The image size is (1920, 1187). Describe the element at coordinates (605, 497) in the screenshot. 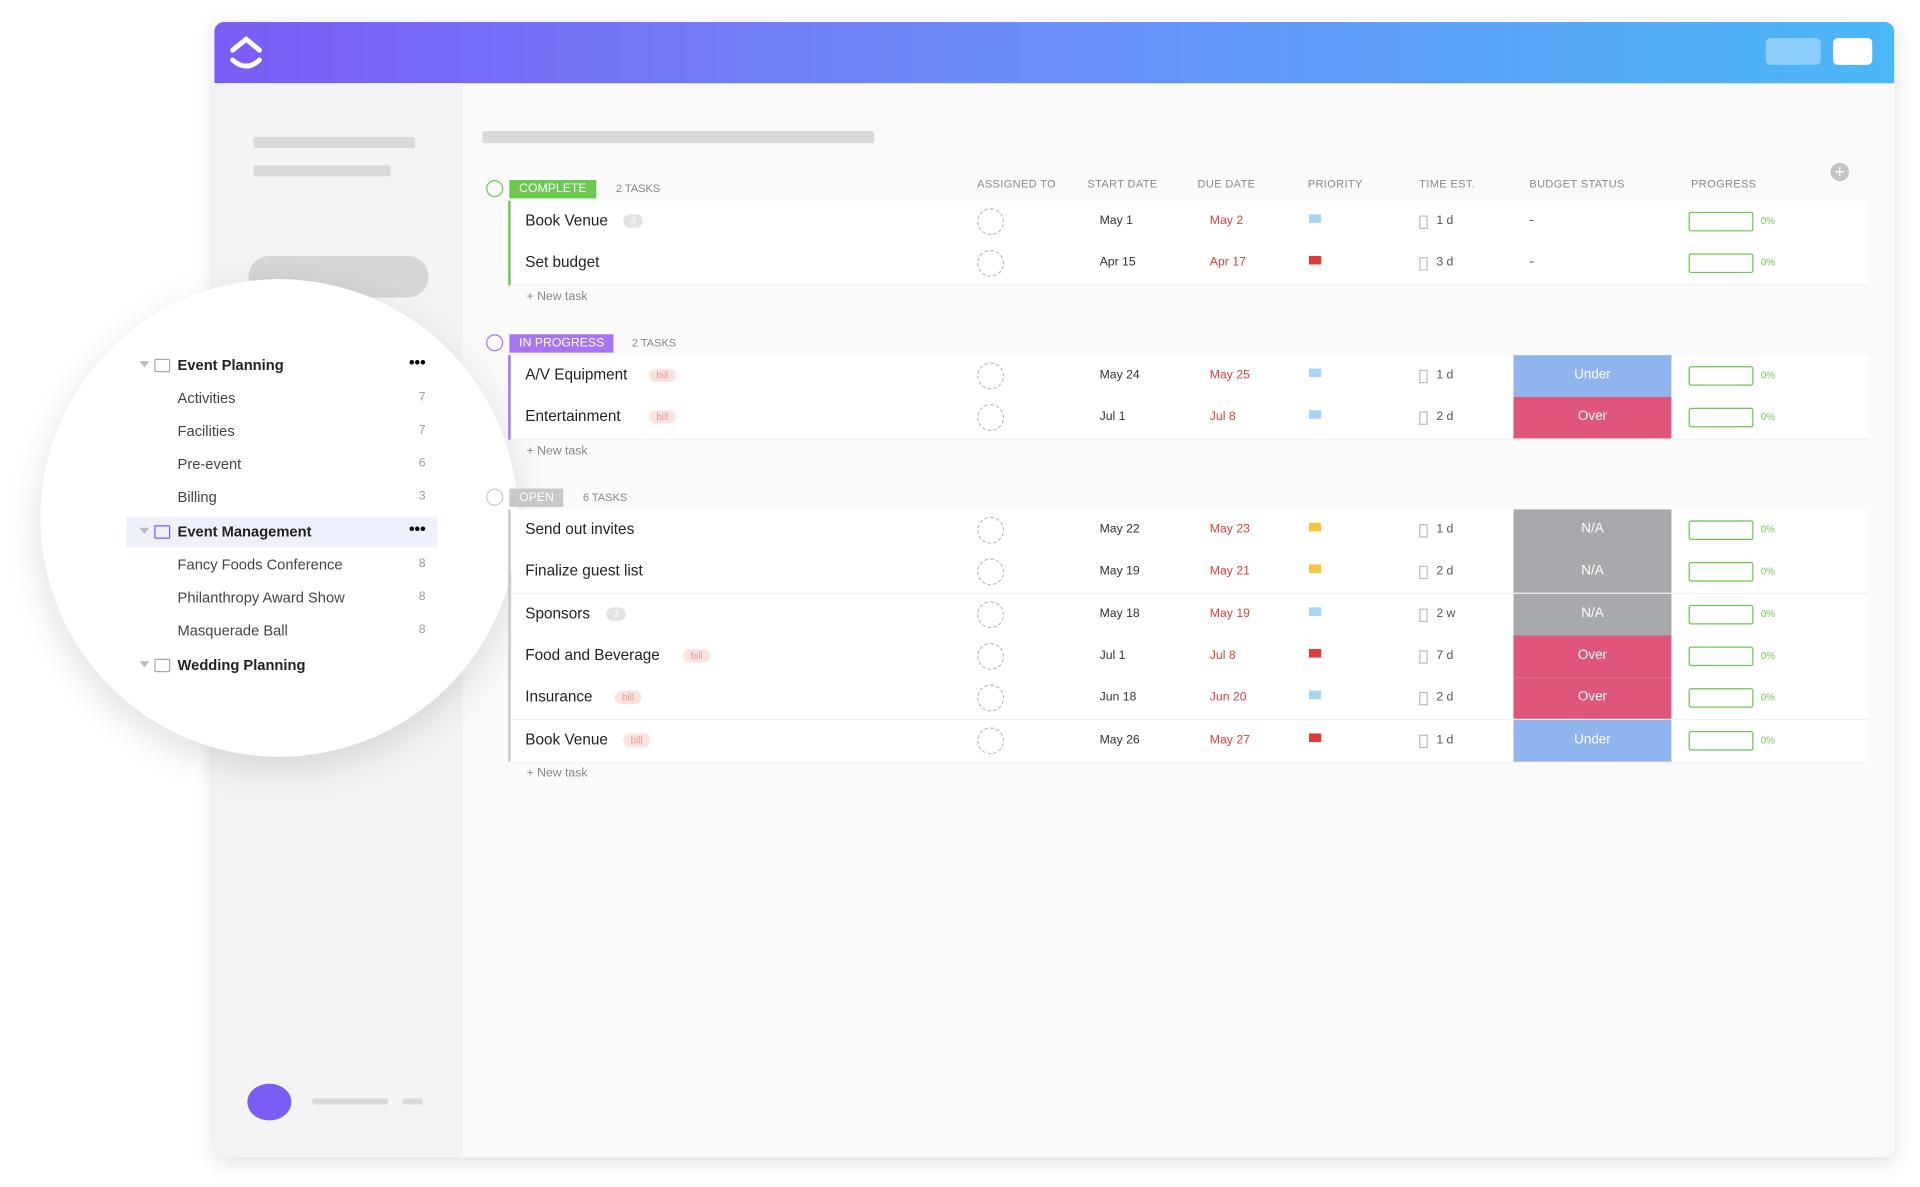

I see `task-count: 6 TASKS` at that location.